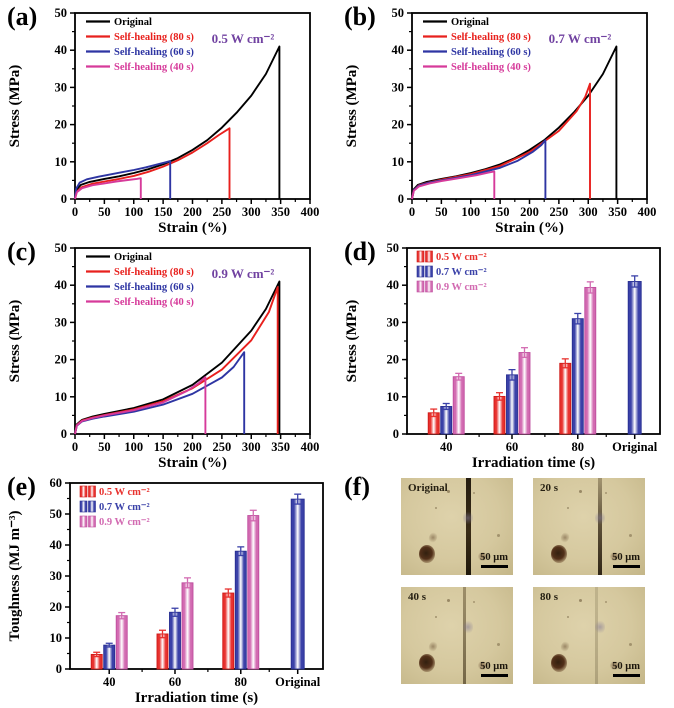 This screenshot has width=674, height=708. I want to click on svg-text: 0.5 W cm⁻², so click(243, 38).